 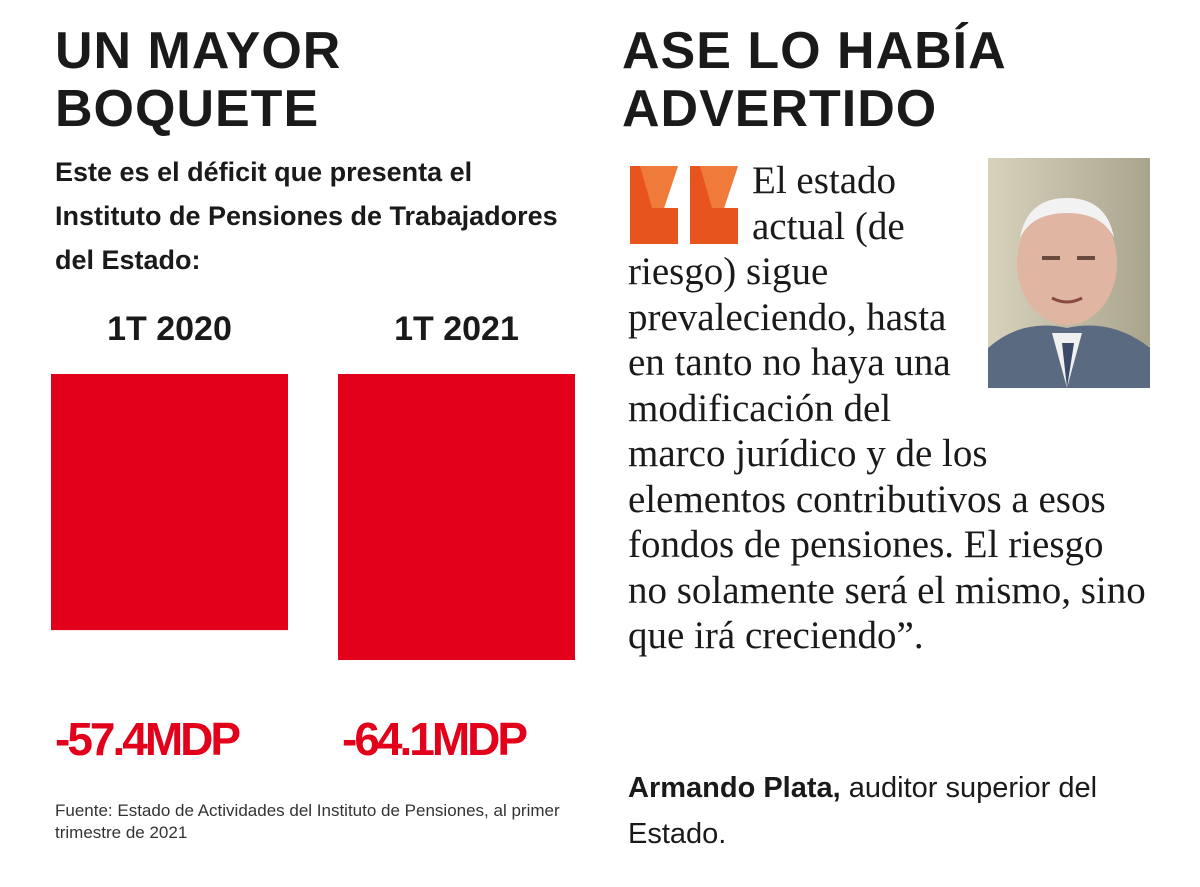 I want to click on author-name: Armando Plata,, so click(x=734, y=788).